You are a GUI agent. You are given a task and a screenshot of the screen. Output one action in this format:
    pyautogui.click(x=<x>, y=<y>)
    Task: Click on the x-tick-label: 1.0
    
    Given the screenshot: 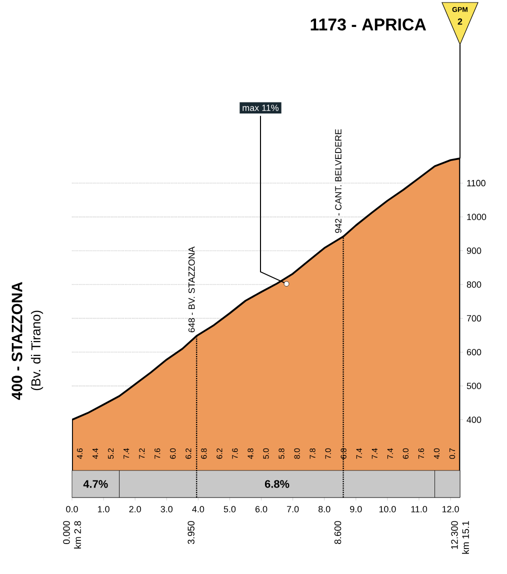 What is the action you would take?
    pyautogui.click(x=104, y=509)
    